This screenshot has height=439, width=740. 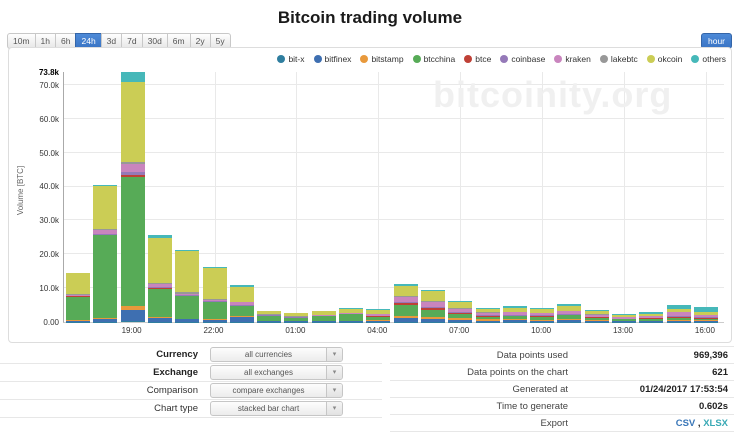 I want to click on legend-item-lakebtc: lakebtc, so click(x=618, y=59).